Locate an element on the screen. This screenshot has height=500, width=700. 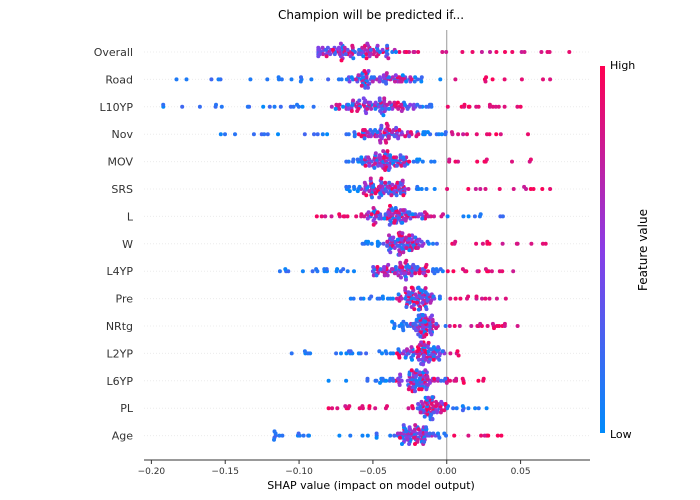
x-tick-label: −0.05 is located at coordinates (373, 472).